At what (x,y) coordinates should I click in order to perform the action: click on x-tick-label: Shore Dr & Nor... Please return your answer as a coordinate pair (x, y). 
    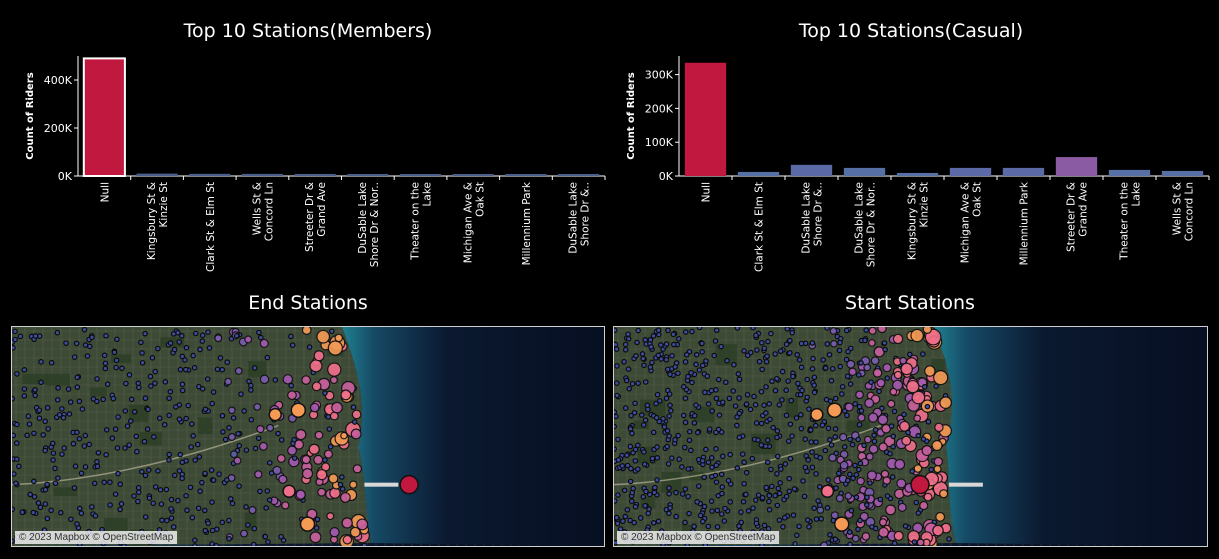
    Looking at the image, I should click on (375, 224).